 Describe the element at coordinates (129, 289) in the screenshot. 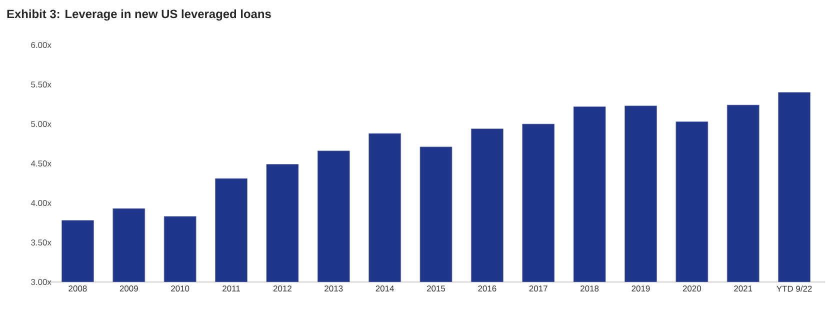

I see `x-tick-label: 2009` at that location.